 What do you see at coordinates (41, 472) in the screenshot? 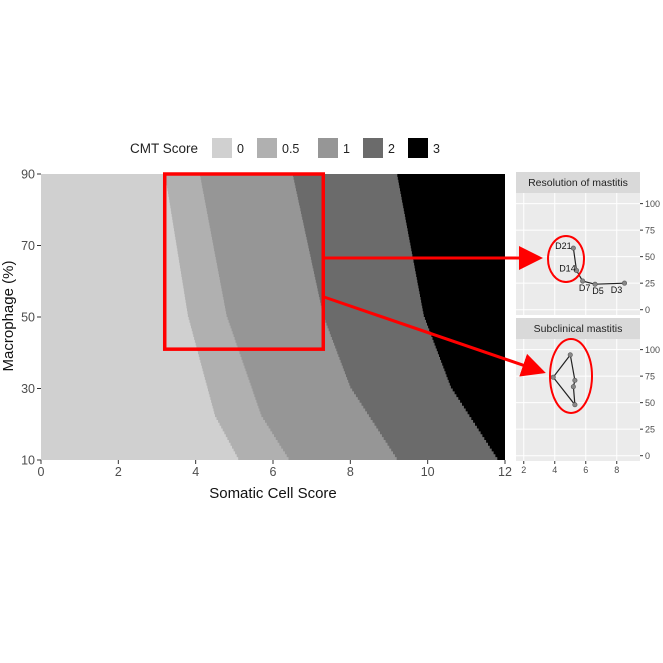
I see `x-tick-label: 0` at bounding box center [41, 472].